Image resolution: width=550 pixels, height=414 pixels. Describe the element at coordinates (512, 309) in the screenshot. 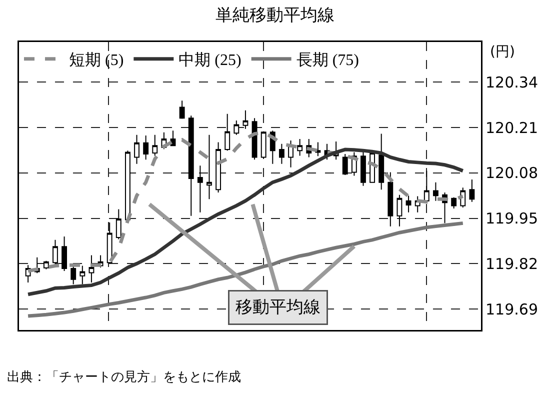

I see `y-tick-label: 119.69` at that location.